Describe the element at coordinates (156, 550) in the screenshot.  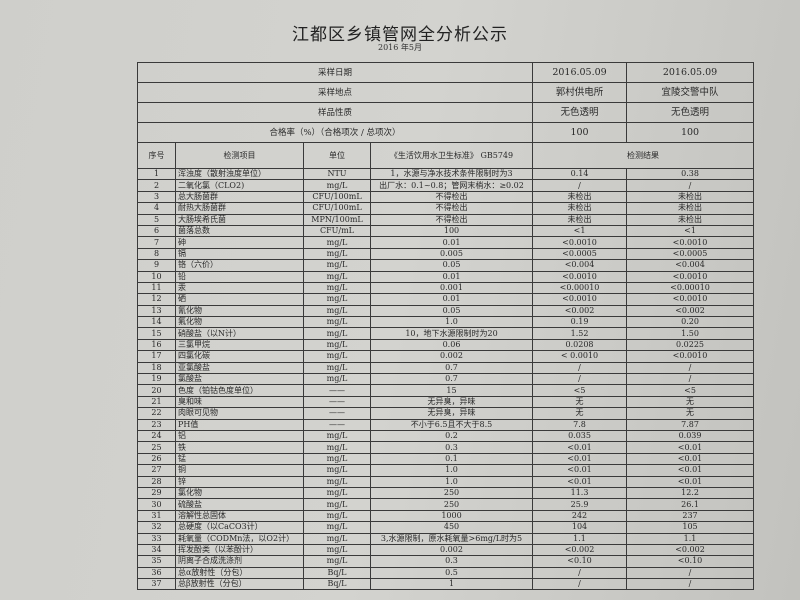
I see `cell-seq: 34` at that location.